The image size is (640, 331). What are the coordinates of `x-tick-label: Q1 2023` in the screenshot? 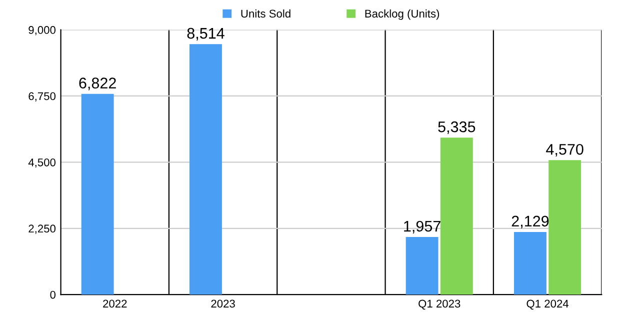 It's located at (439, 305).